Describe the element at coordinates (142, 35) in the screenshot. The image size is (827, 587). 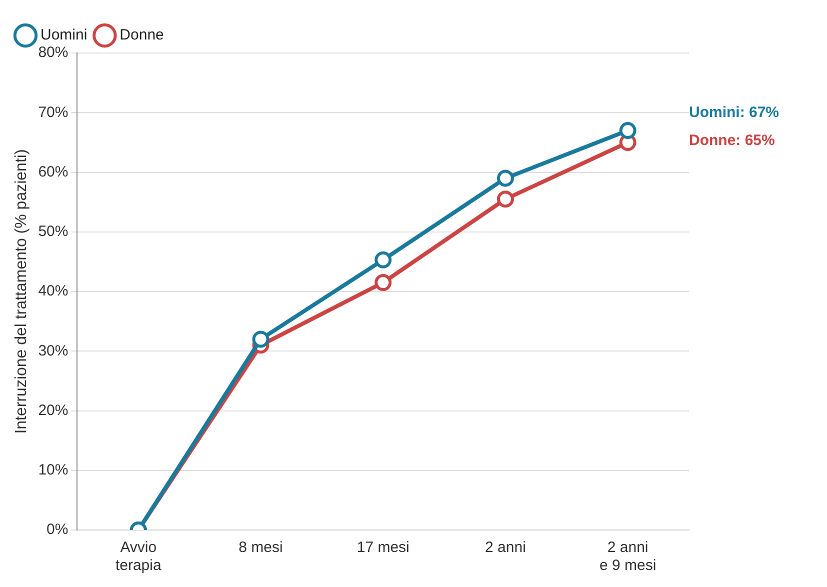
I see `legend-label: Donne` at that location.